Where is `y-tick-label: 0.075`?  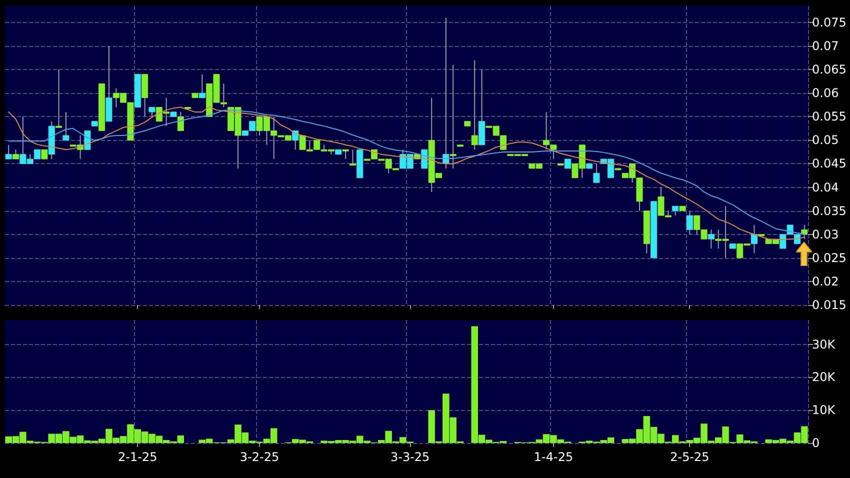
y-tick-label: 0.075 is located at coordinates (829, 22).